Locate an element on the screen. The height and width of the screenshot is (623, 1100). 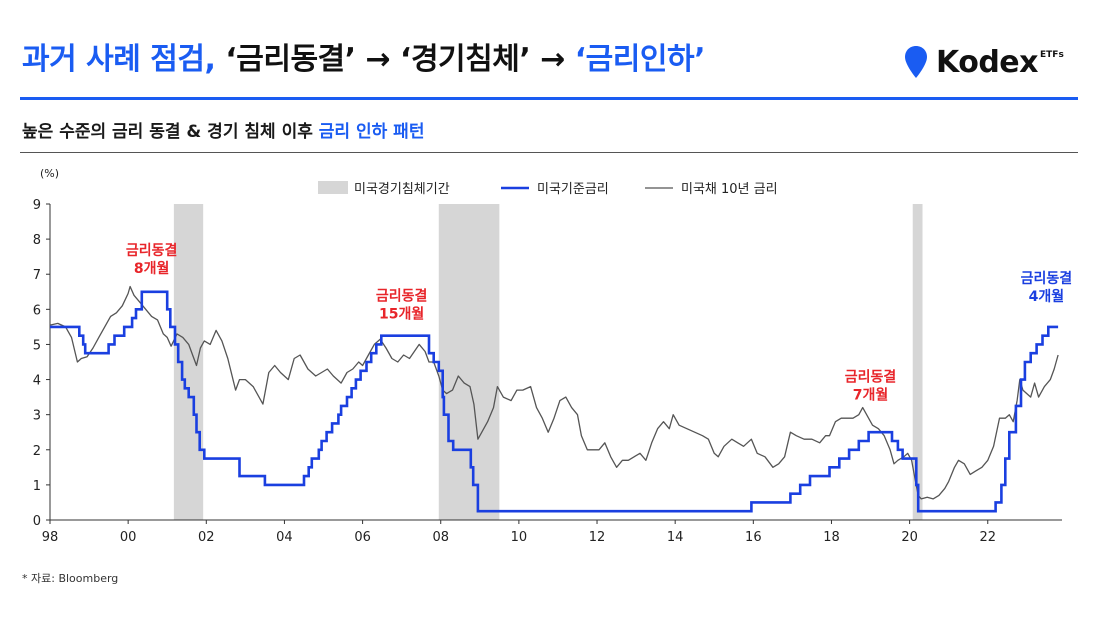
y-tick-label: 8 is located at coordinates (37, 240).